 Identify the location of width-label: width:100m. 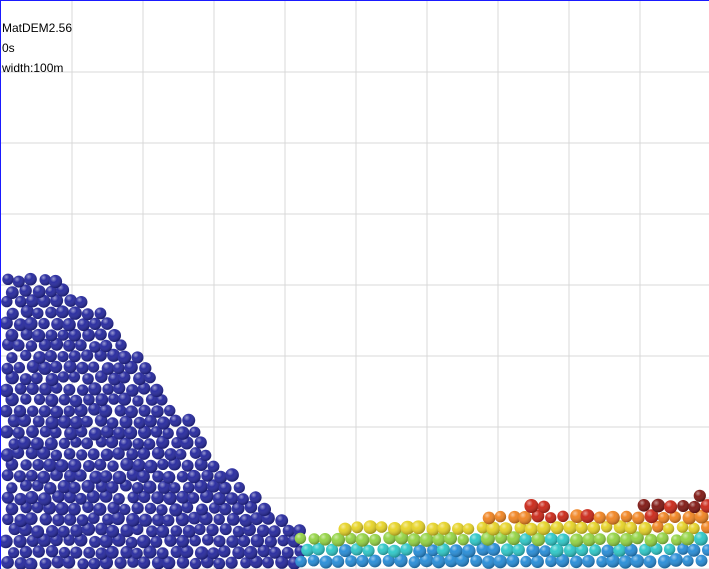
(33, 68).